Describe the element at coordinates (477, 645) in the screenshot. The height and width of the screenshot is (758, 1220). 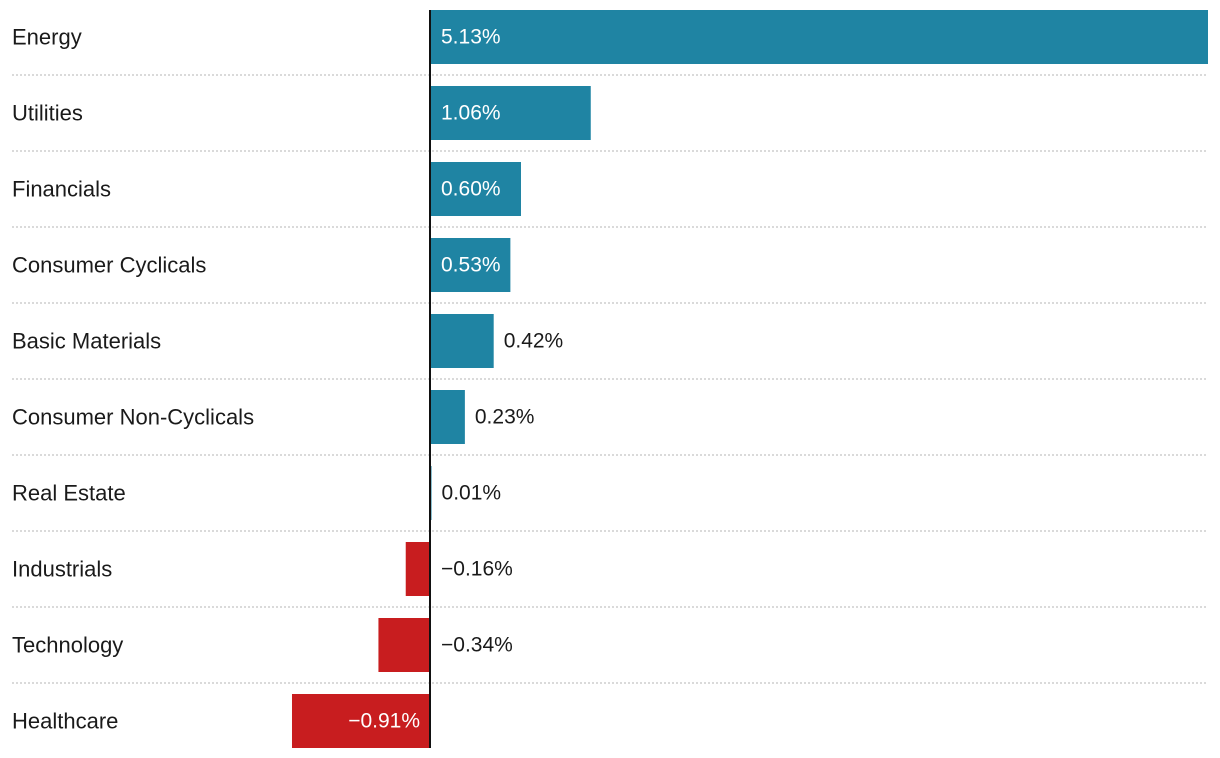
I see `value-label: −0.34%` at that location.